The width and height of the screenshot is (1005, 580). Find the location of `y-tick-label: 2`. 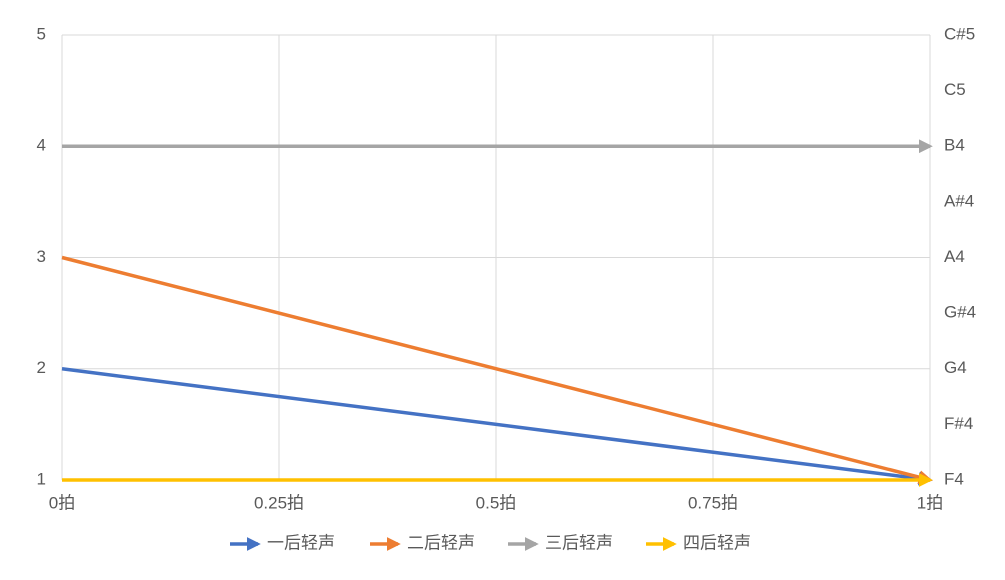

y-tick-label: 2 is located at coordinates (41, 367).